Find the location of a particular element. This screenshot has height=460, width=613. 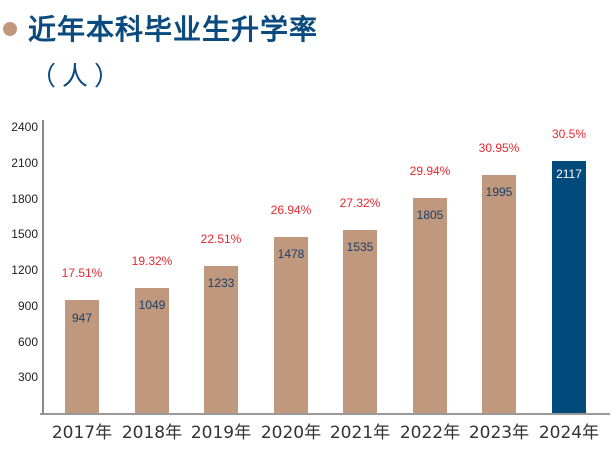

y-tick-label: 1800 is located at coordinates (24, 198).